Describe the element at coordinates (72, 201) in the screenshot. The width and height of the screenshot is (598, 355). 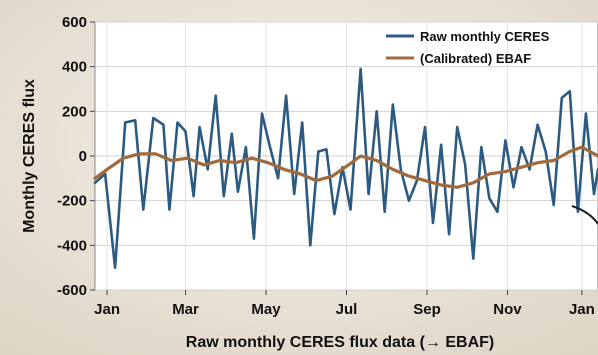
I see `y-tick-label: -200` at that location.